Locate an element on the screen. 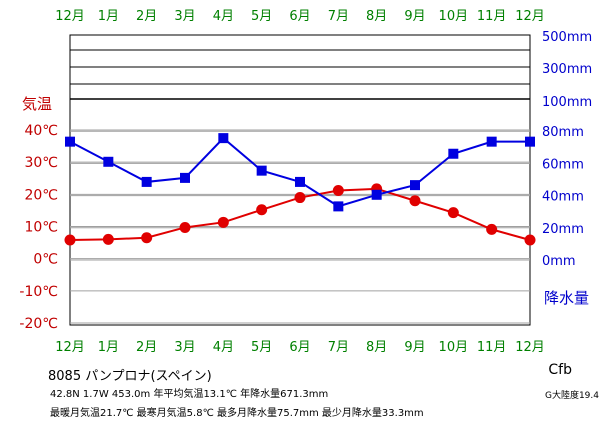 The height and width of the screenshot is (425, 611). x-tick-label-bottom: 5月 is located at coordinates (261, 347).